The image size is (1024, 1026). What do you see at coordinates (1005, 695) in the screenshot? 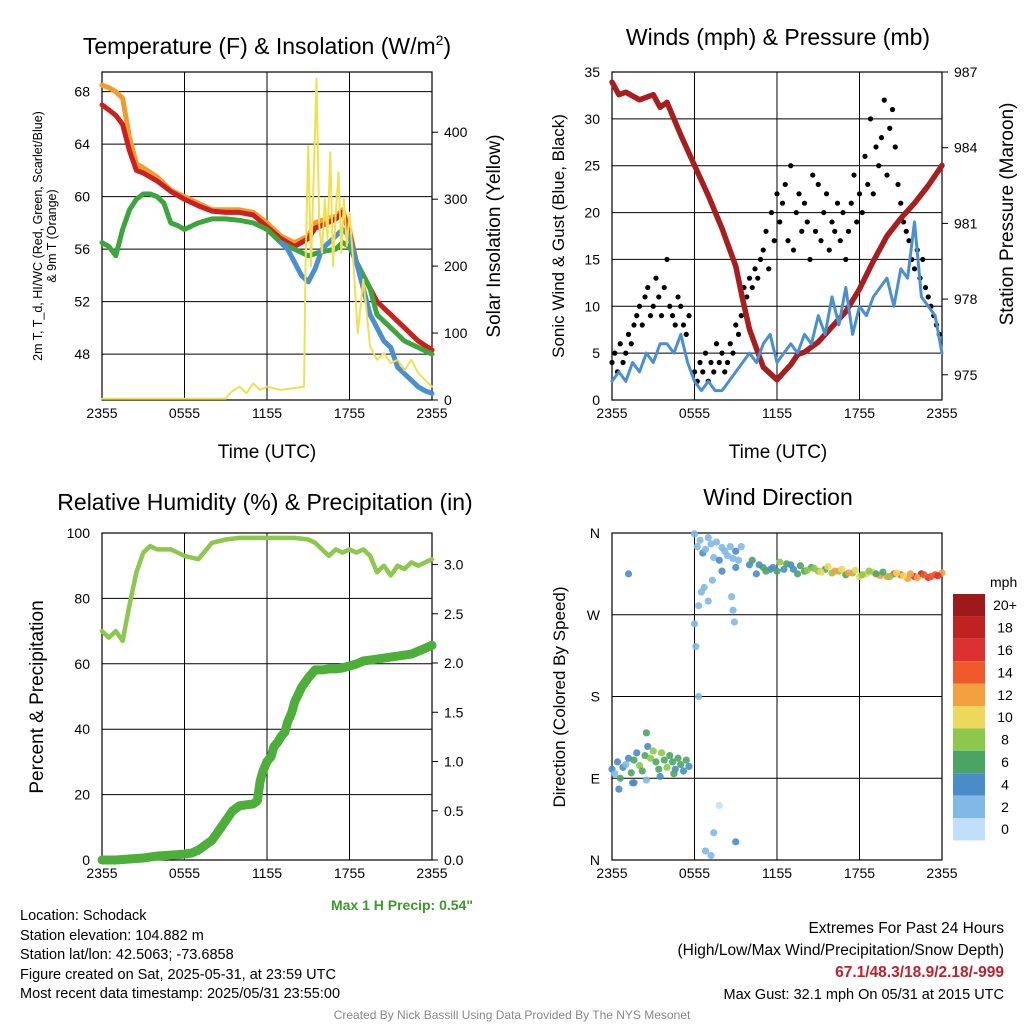
I see `legend-label: 12` at bounding box center [1005, 695].